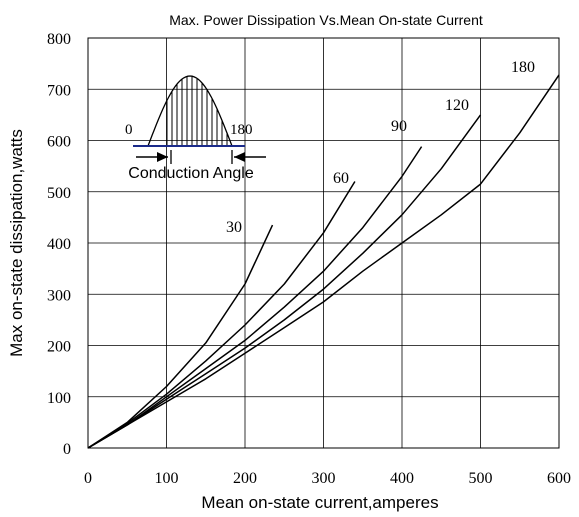  What do you see at coordinates (59, 39) in the screenshot?
I see `y-tick-label: 800` at bounding box center [59, 39].